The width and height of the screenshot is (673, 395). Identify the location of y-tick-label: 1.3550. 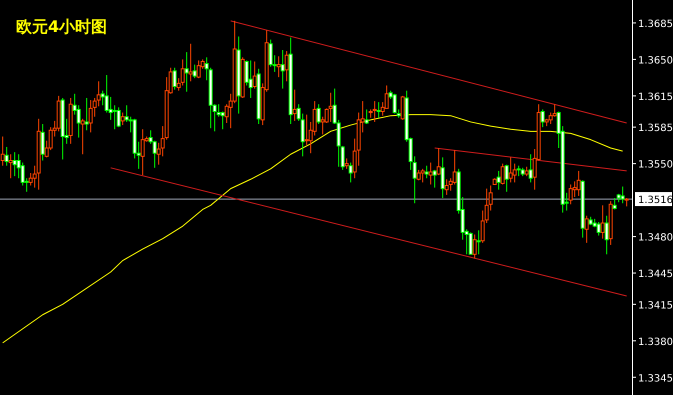
(655, 165).